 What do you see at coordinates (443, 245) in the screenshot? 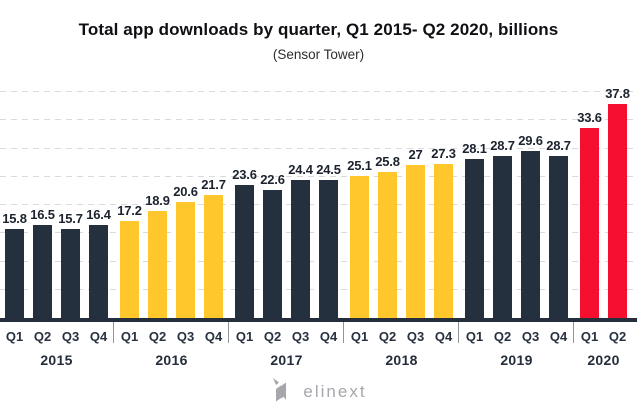
I see `bar-Q4-2018: 27.3 Q4` at bounding box center [443, 245].